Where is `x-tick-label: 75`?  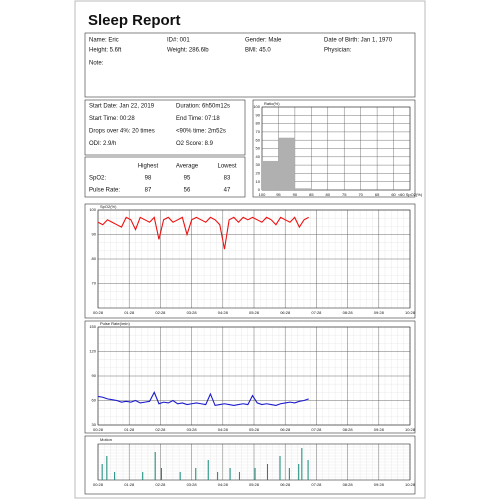 x-tick-label: 75 is located at coordinates (344, 194).